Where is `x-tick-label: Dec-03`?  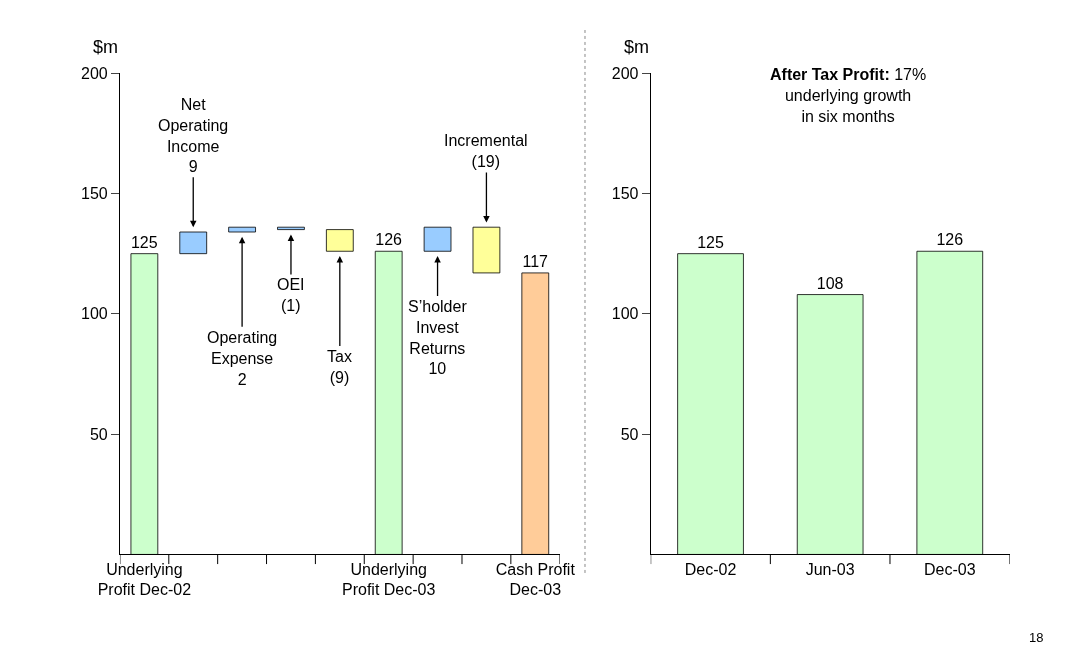
x-tick-label: Dec-03 is located at coordinates (950, 569).